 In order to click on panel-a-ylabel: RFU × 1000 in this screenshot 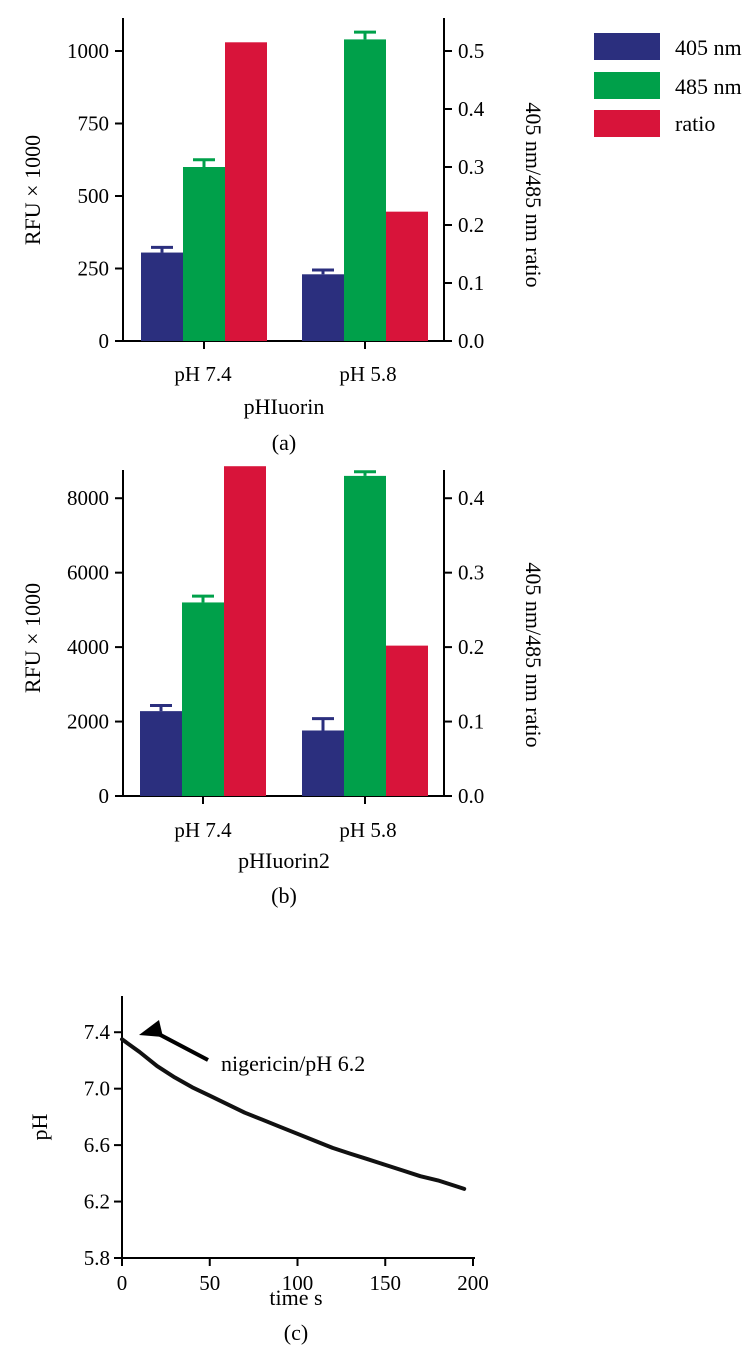, I will do `click(32, 190)`.